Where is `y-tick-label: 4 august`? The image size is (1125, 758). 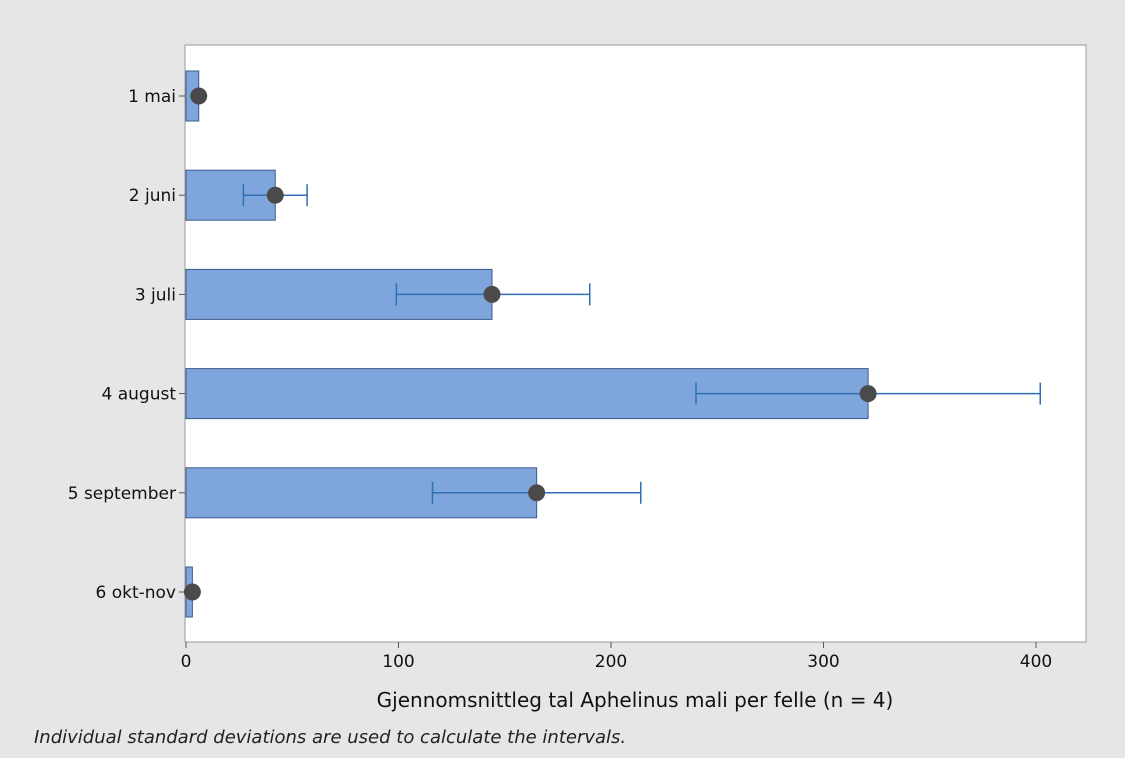 y-tick-label: 4 august is located at coordinates (139, 395).